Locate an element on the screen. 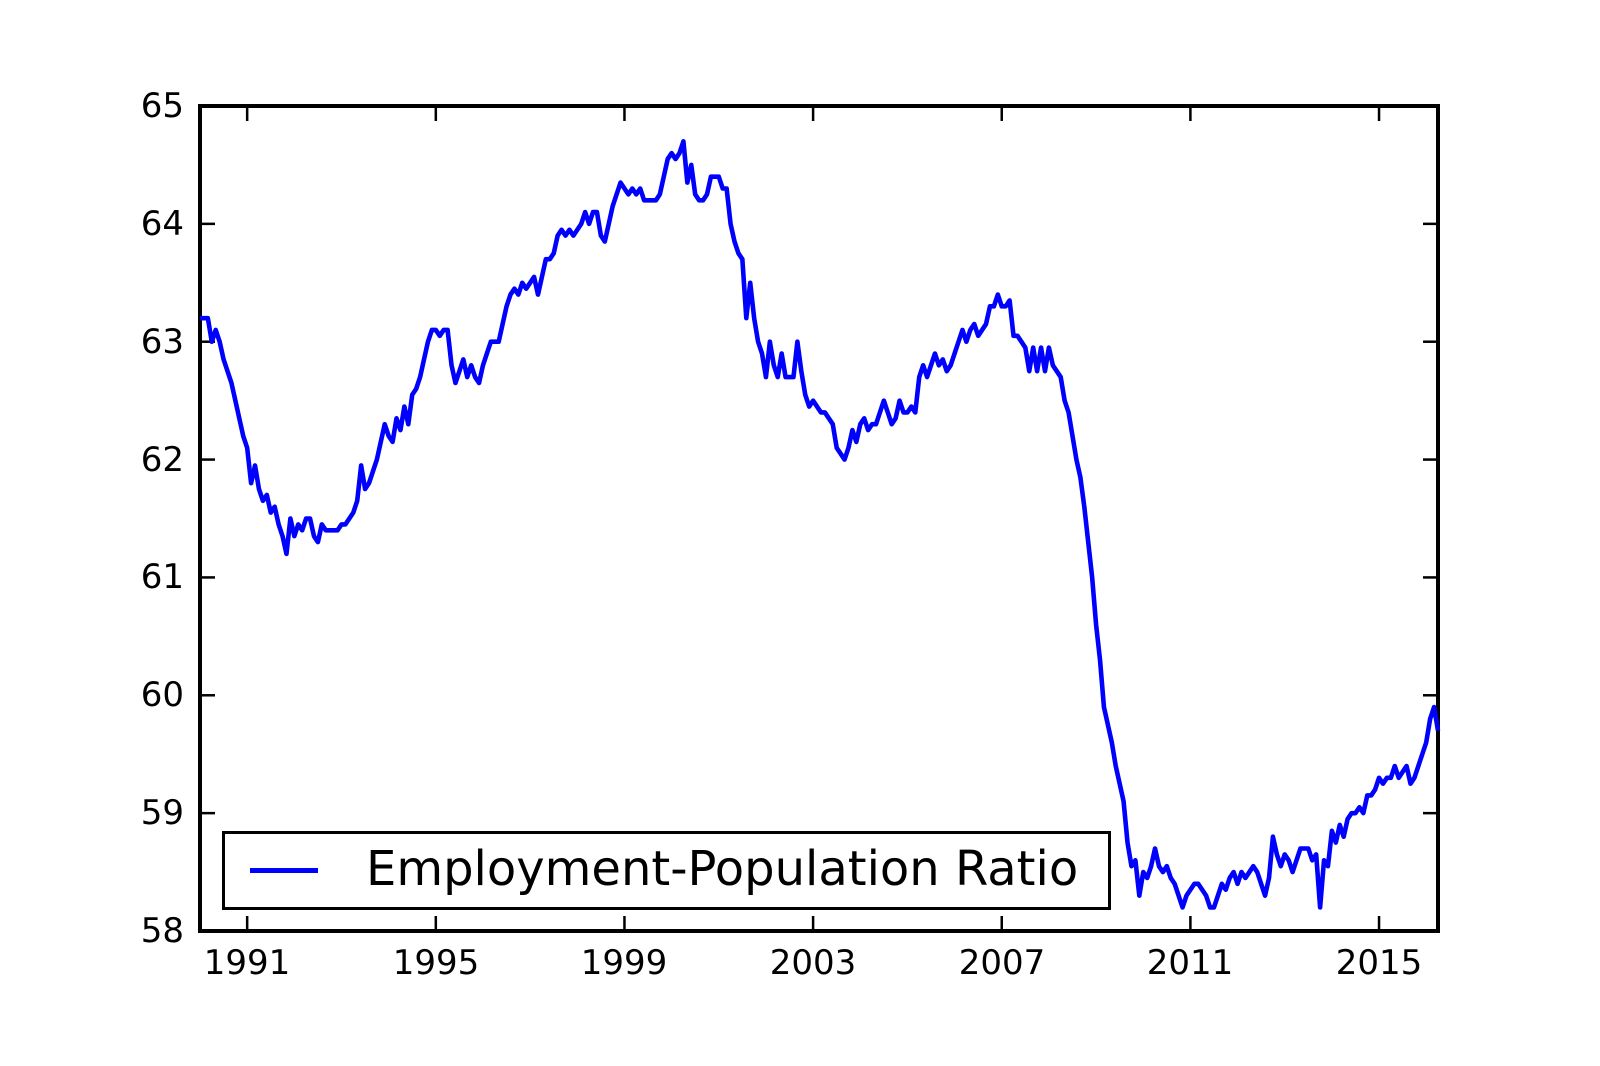  legend: Employment-Population Ratio is located at coordinates (667, 870).